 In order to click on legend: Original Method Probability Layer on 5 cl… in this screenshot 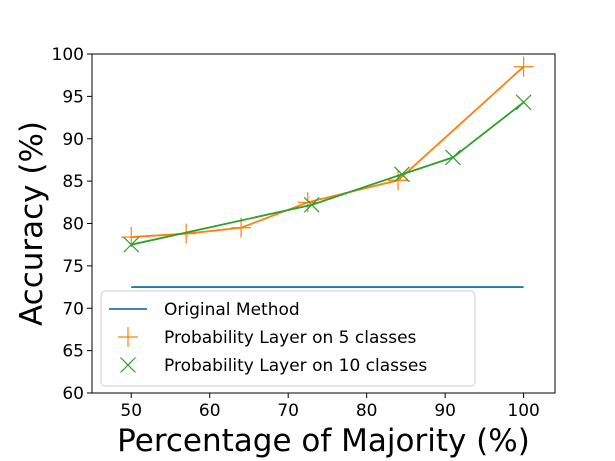, I will do `click(288, 338)`.